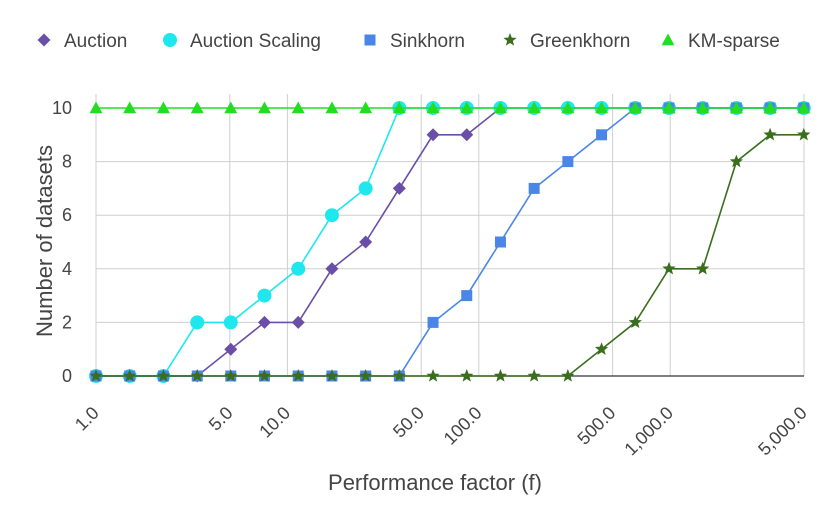 The image size is (830, 514). Describe the element at coordinates (782, 431) in the screenshot. I see `x-tick-label: 5,000.0` at that location.